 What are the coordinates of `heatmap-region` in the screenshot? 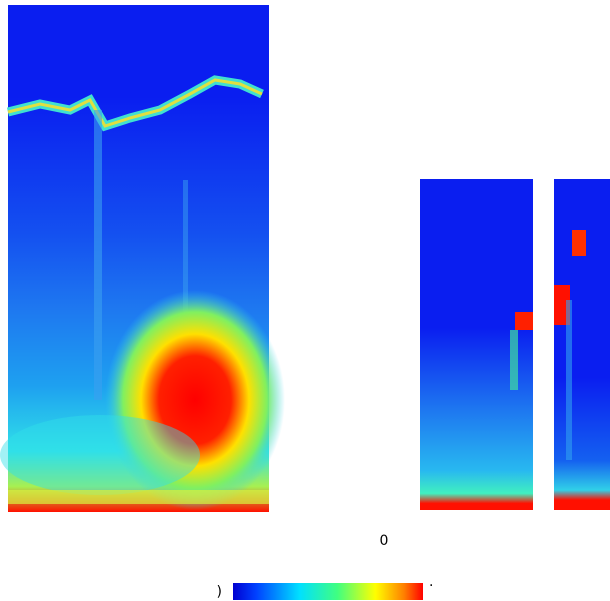 It's located at (100, 455).